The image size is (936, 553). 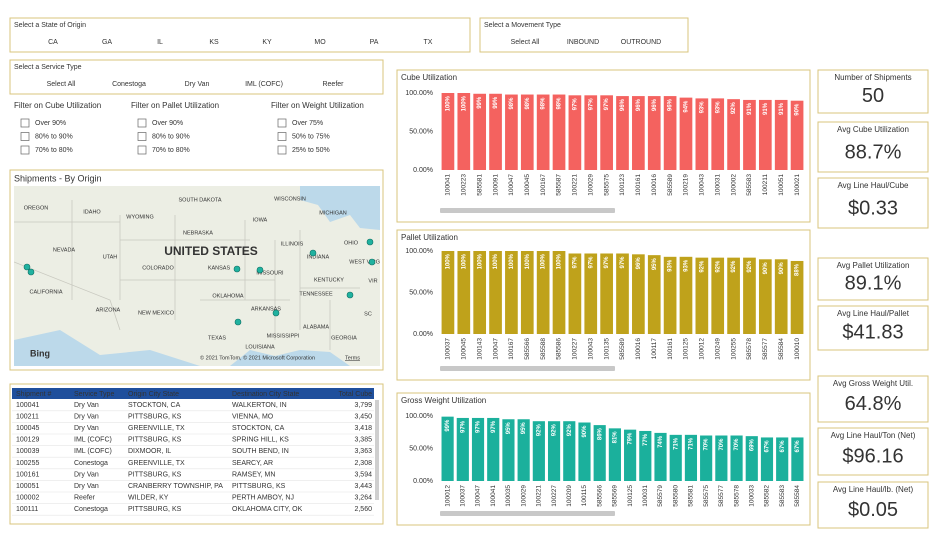 I want to click on slicer-item: KY, so click(x=267, y=42).